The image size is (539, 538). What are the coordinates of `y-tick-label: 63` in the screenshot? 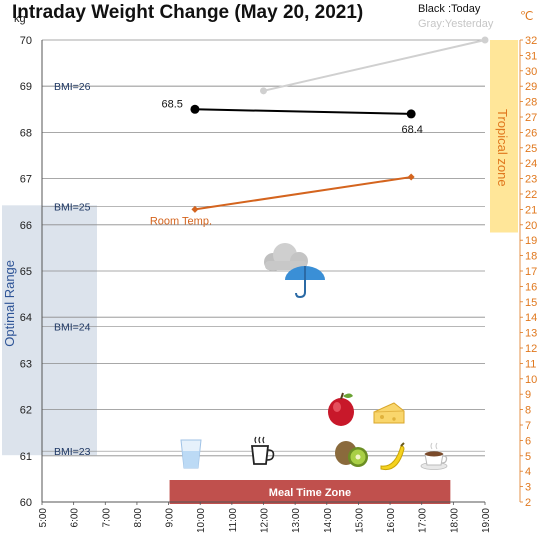 It's located at (26, 364).